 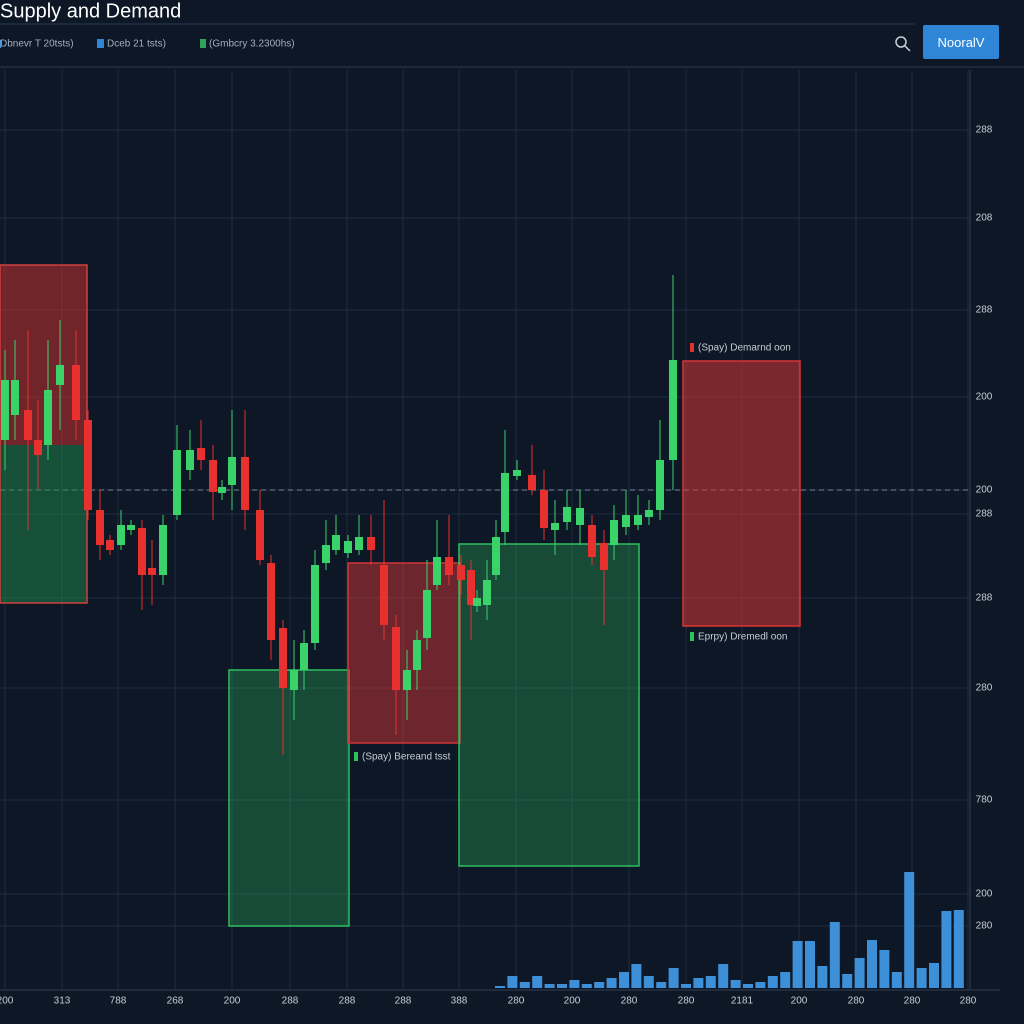 What do you see at coordinates (742, 1001) in the screenshot?
I see `x-tick-label: 2181` at bounding box center [742, 1001].